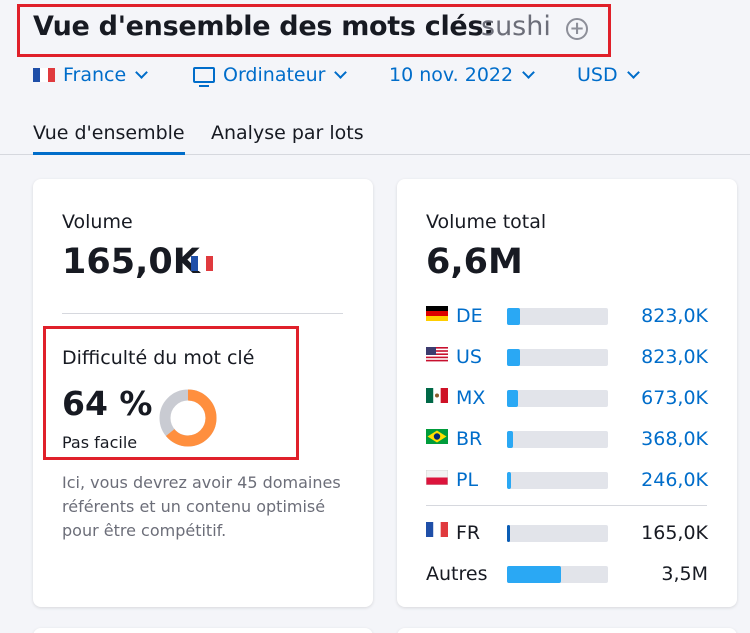 This screenshot has width=750, height=633. What do you see at coordinates (684, 574) in the screenshot?
I see `others-value: 3,5M` at bounding box center [684, 574].